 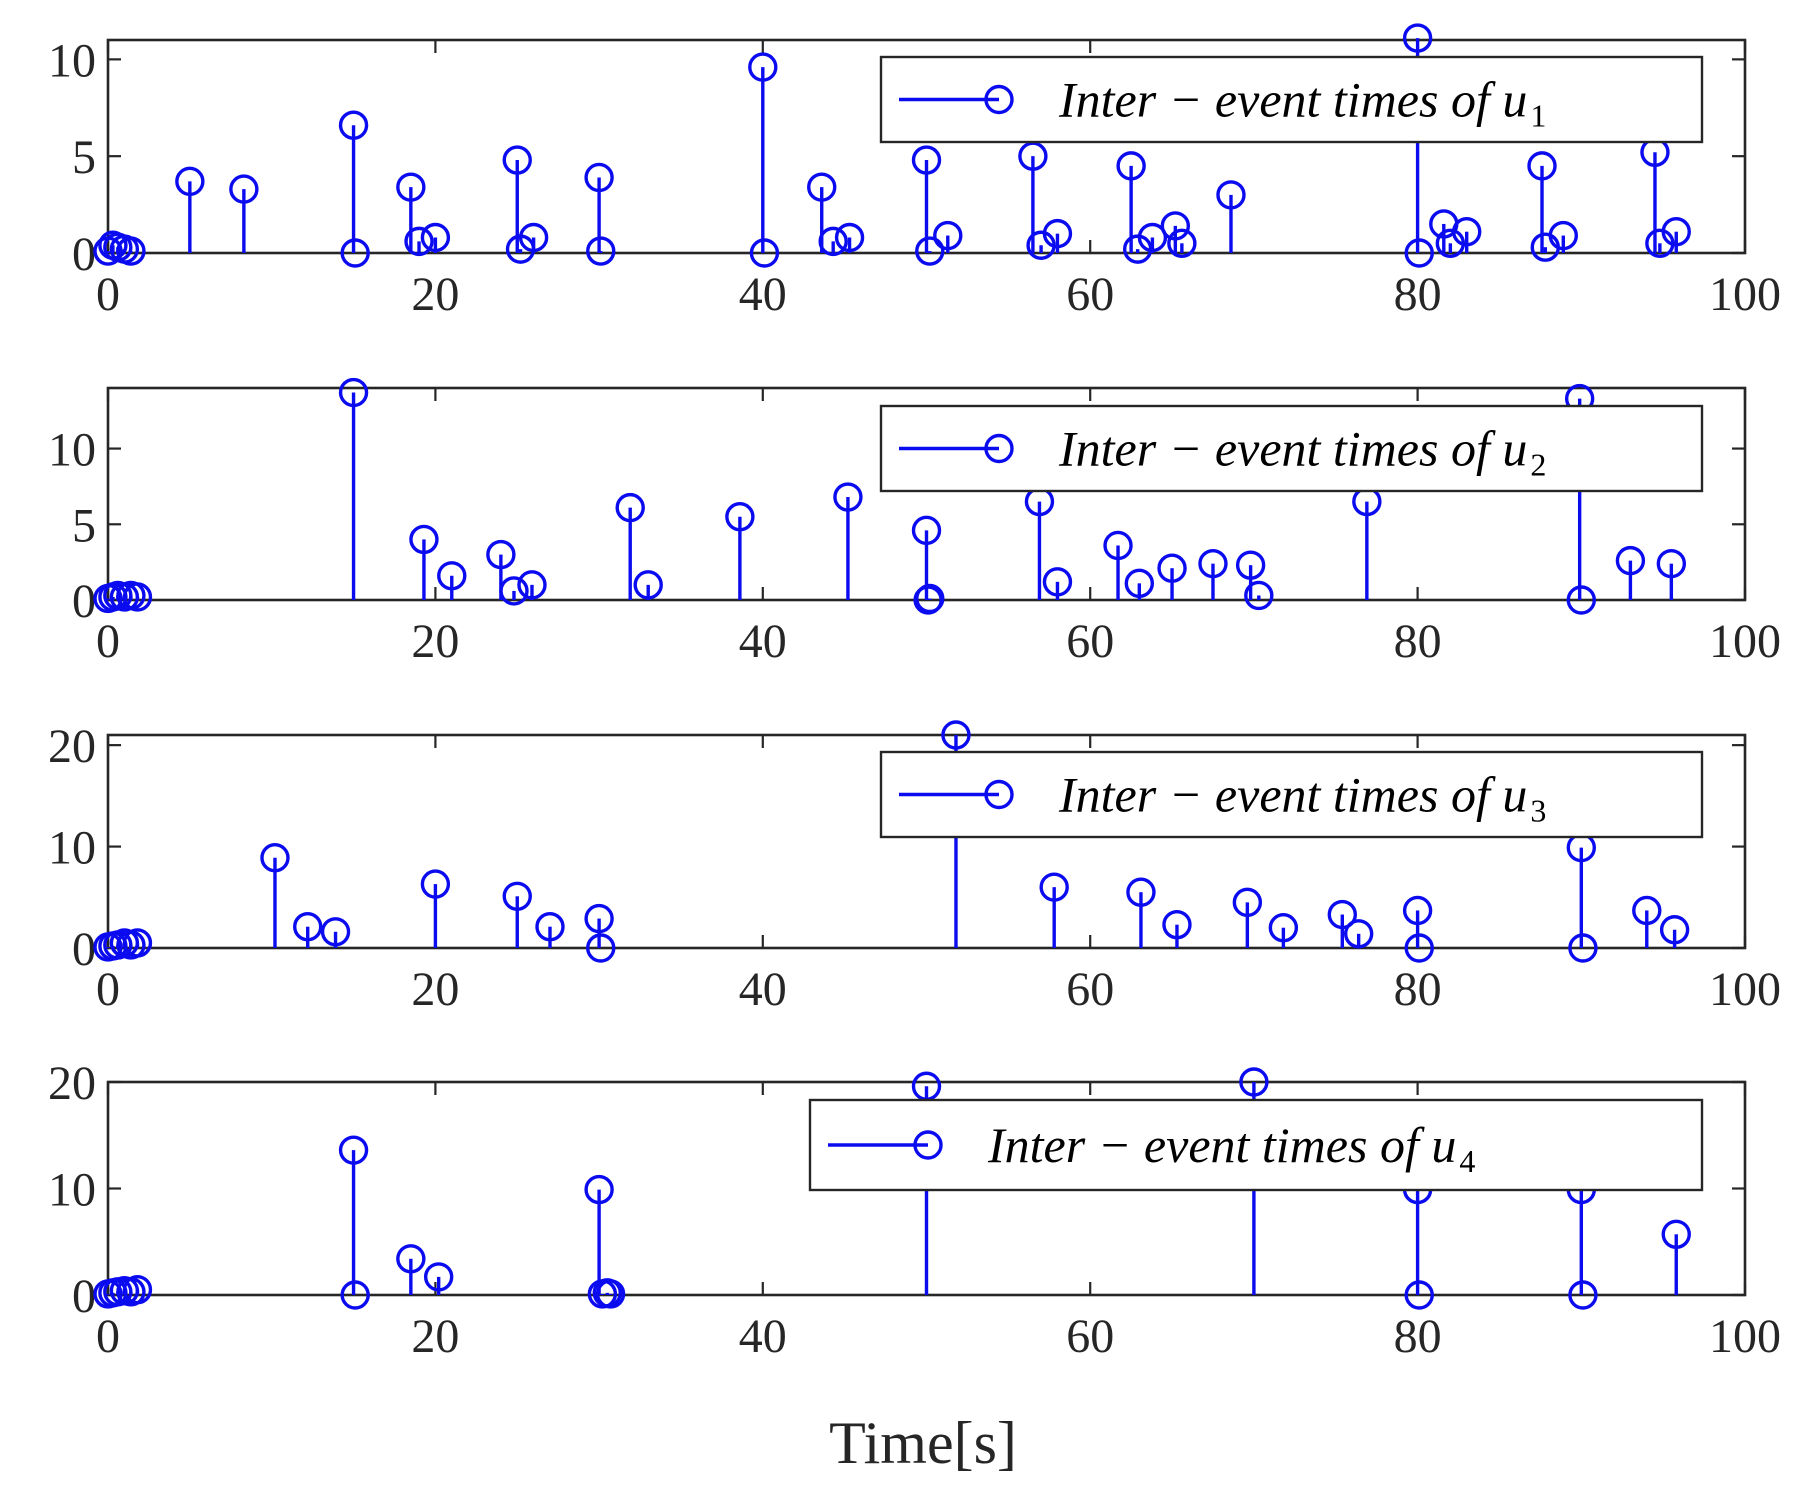 I want to click on legend: Inter − event times of u3, so click(x=1291, y=794).